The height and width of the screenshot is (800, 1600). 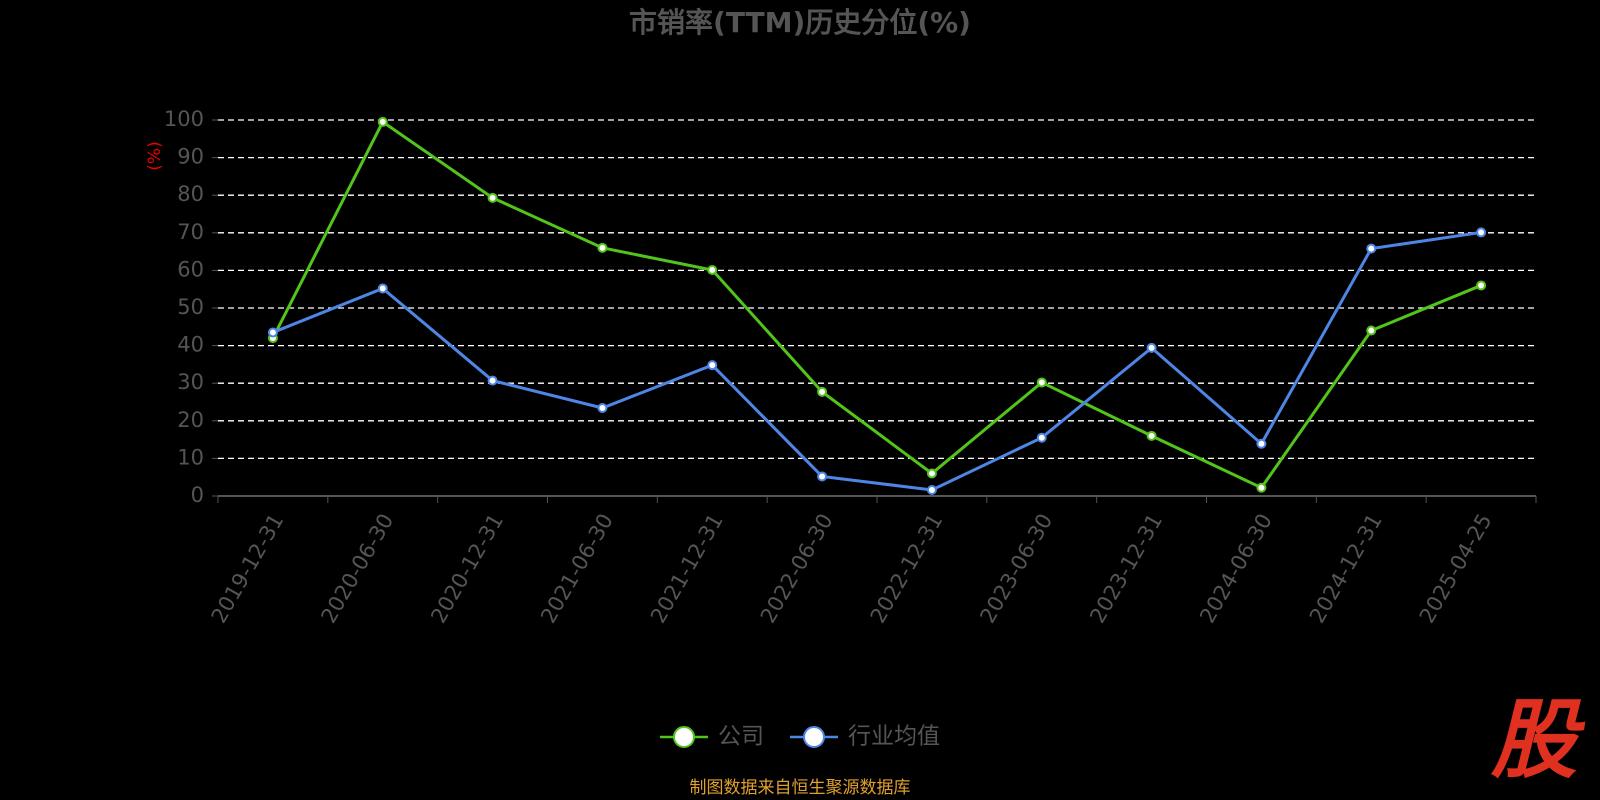 What do you see at coordinates (190, 194) in the screenshot?
I see `y-tick-label: 80` at bounding box center [190, 194].